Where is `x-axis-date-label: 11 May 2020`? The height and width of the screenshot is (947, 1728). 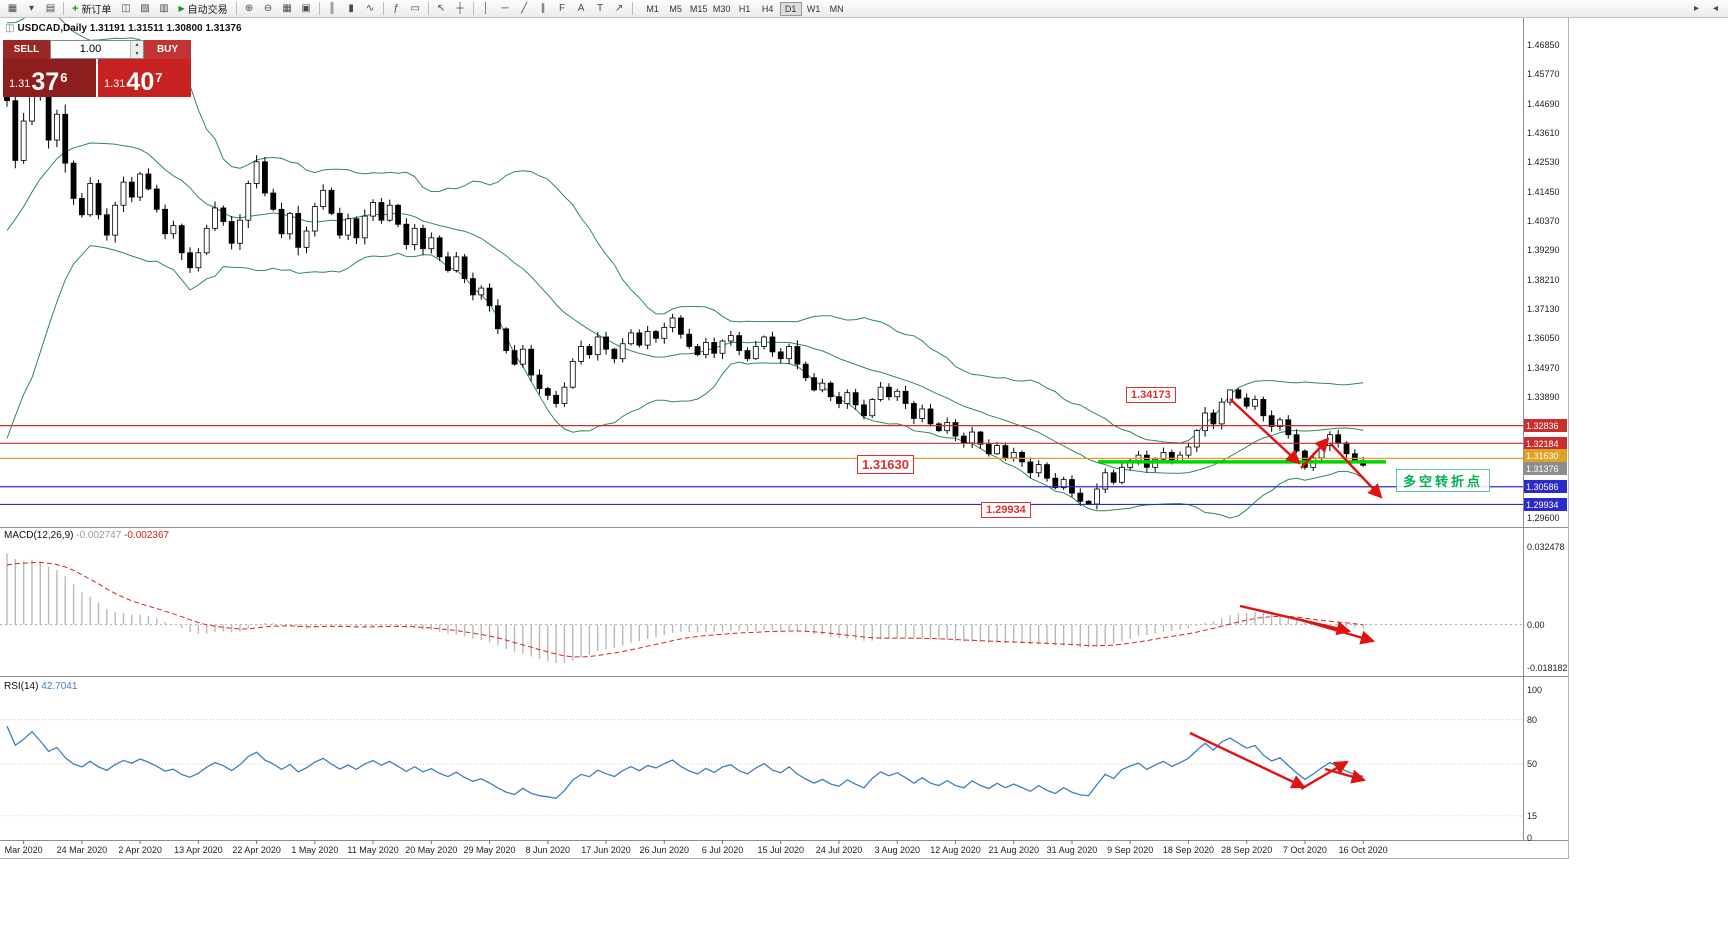
x-axis-date-label: 11 May 2020 is located at coordinates (373, 850).